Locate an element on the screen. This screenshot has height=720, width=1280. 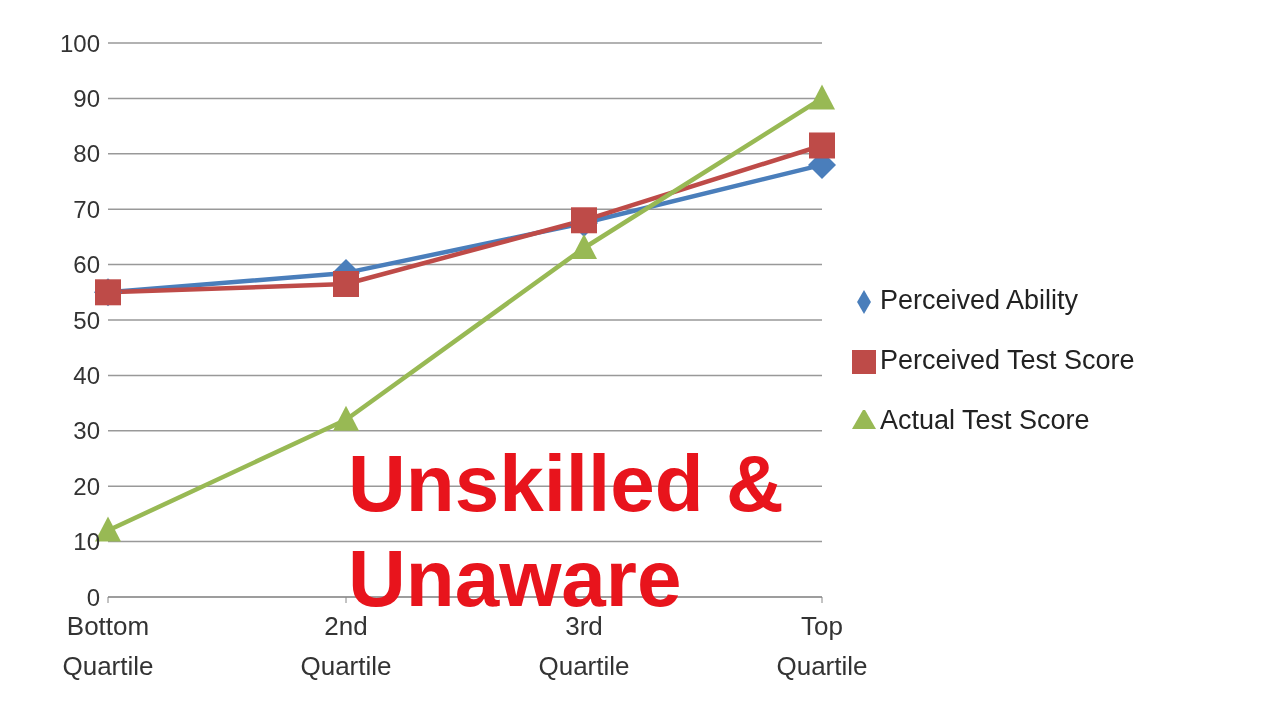
legend-label: Perceived Test Score is located at coordinates (1007, 360).